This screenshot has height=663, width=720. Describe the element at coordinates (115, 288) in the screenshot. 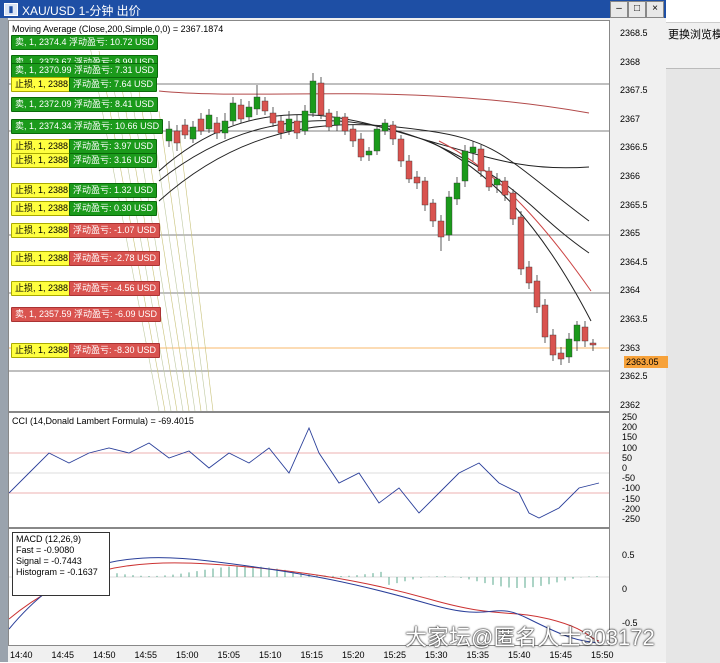

I see `position-label: 浮动盈亏: -4.56 USD` at that location.